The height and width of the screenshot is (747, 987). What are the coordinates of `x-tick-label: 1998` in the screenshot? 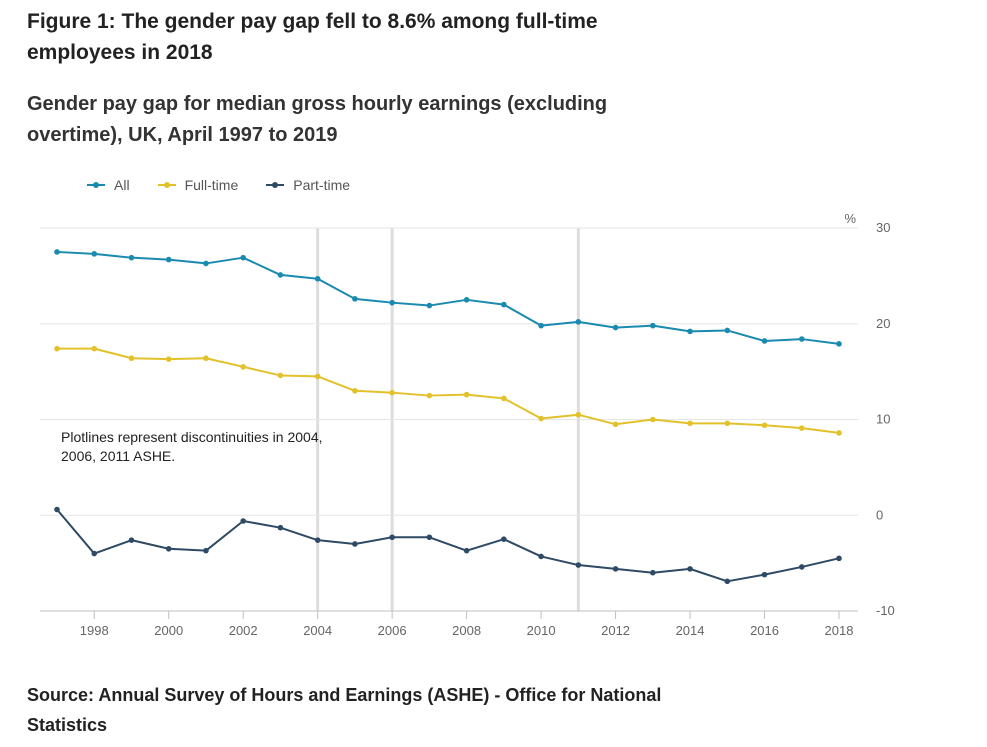 It's located at (94, 630).